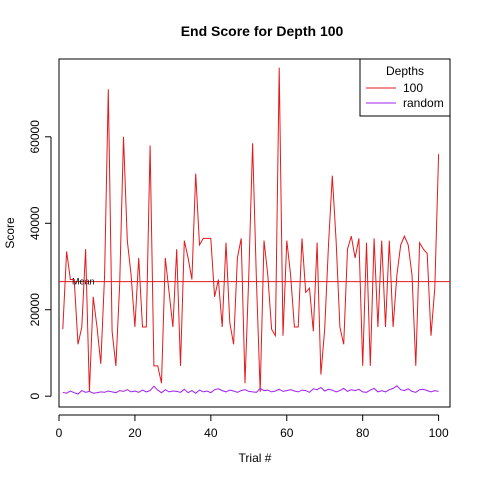  I want to click on legend: Depths 100 random, so click(405, 87).